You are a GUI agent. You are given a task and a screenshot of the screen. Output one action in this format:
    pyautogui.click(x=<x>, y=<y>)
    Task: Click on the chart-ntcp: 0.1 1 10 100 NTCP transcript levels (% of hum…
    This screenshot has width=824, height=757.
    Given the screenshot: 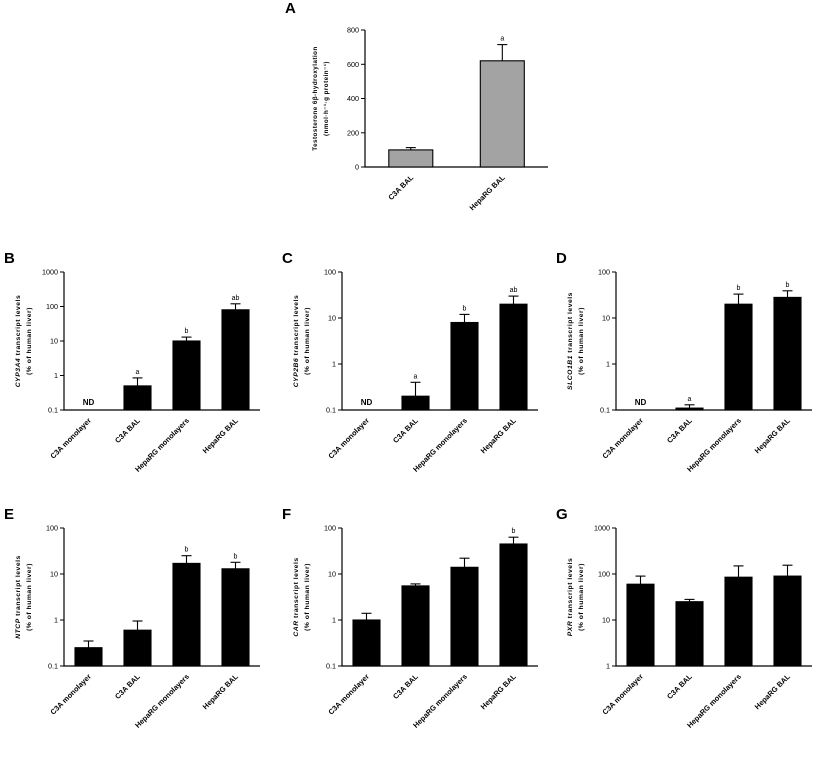 What is the action you would take?
    pyautogui.click(x=137, y=631)
    